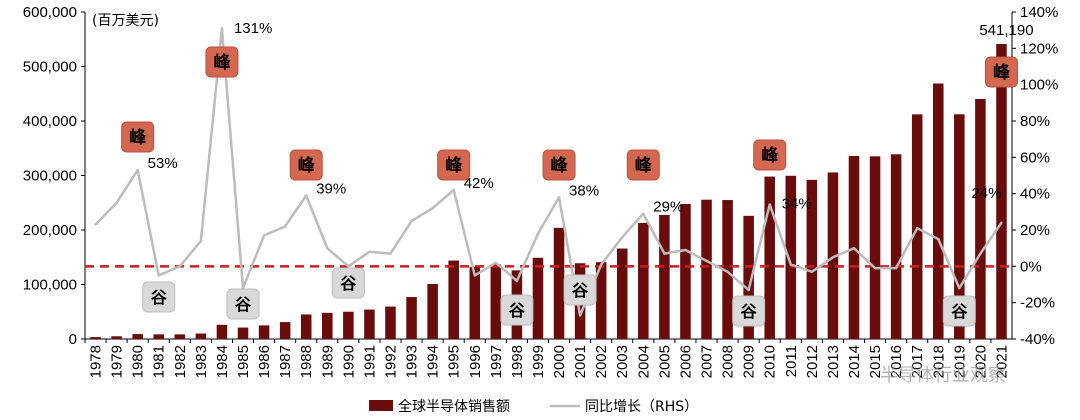 This screenshot has width=1080, height=420. I want to click on growth-point-2001, so click(580, 315).